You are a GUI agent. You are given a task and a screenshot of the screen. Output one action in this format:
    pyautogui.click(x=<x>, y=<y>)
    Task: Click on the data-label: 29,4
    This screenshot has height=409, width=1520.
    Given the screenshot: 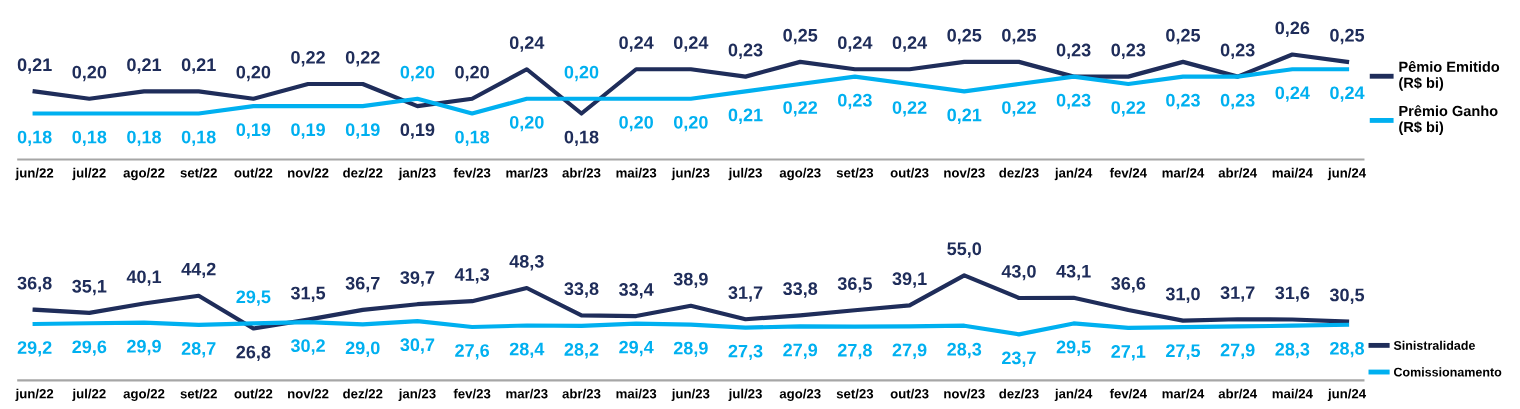 What is the action you would take?
    pyautogui.click(x=636, y=348)
    